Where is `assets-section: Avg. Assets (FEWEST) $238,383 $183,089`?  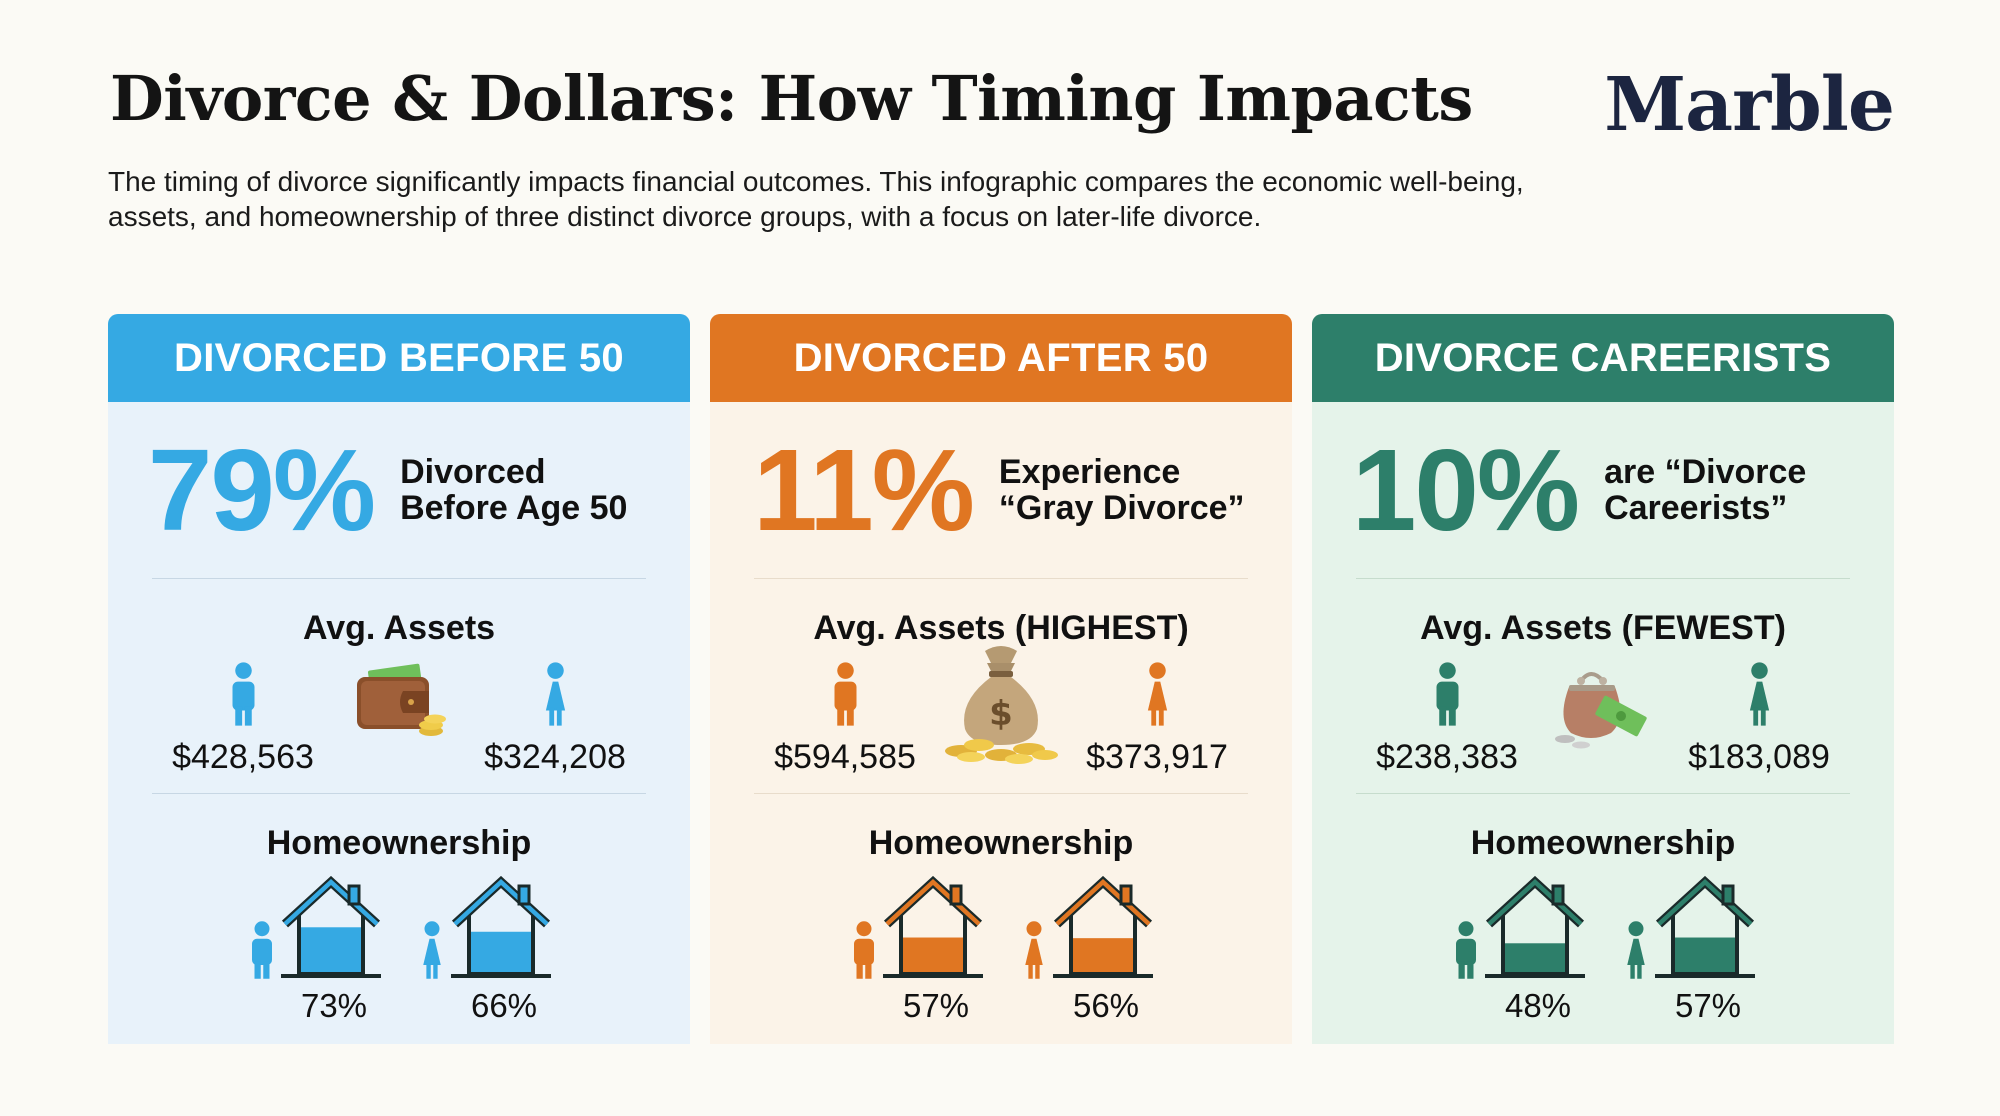
assets-section: Avg. Assets (FEWEST) $238,383 $183,089 is located at coordinates (1603, 686).